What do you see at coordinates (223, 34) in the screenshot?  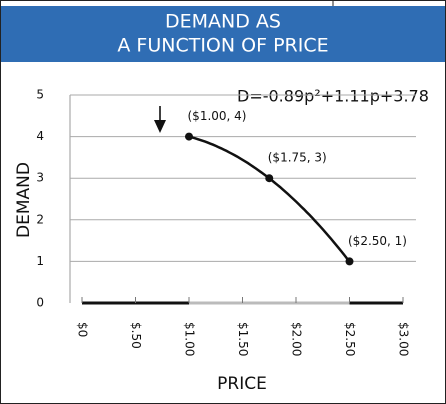 I see `title-banner` at bounding box center [223, 34].